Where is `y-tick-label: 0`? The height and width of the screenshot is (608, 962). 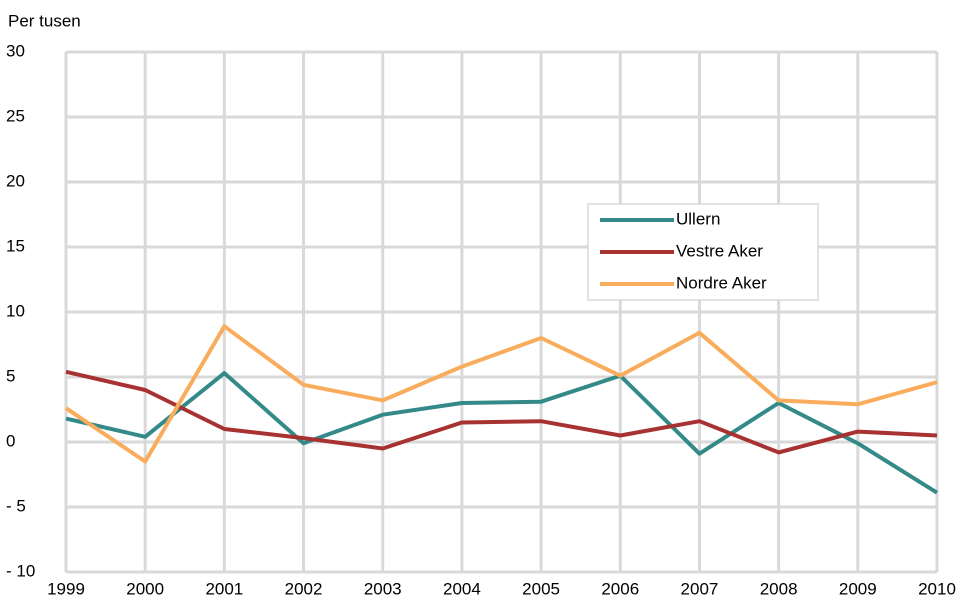
y-tick-label: 0 is located at coordinates (10, 440).